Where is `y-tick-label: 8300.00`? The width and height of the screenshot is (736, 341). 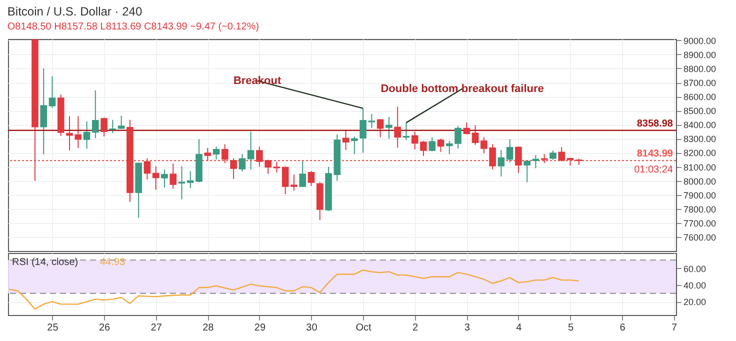 y-tick-label: 8300.00 is located at coordinates (700, 139).